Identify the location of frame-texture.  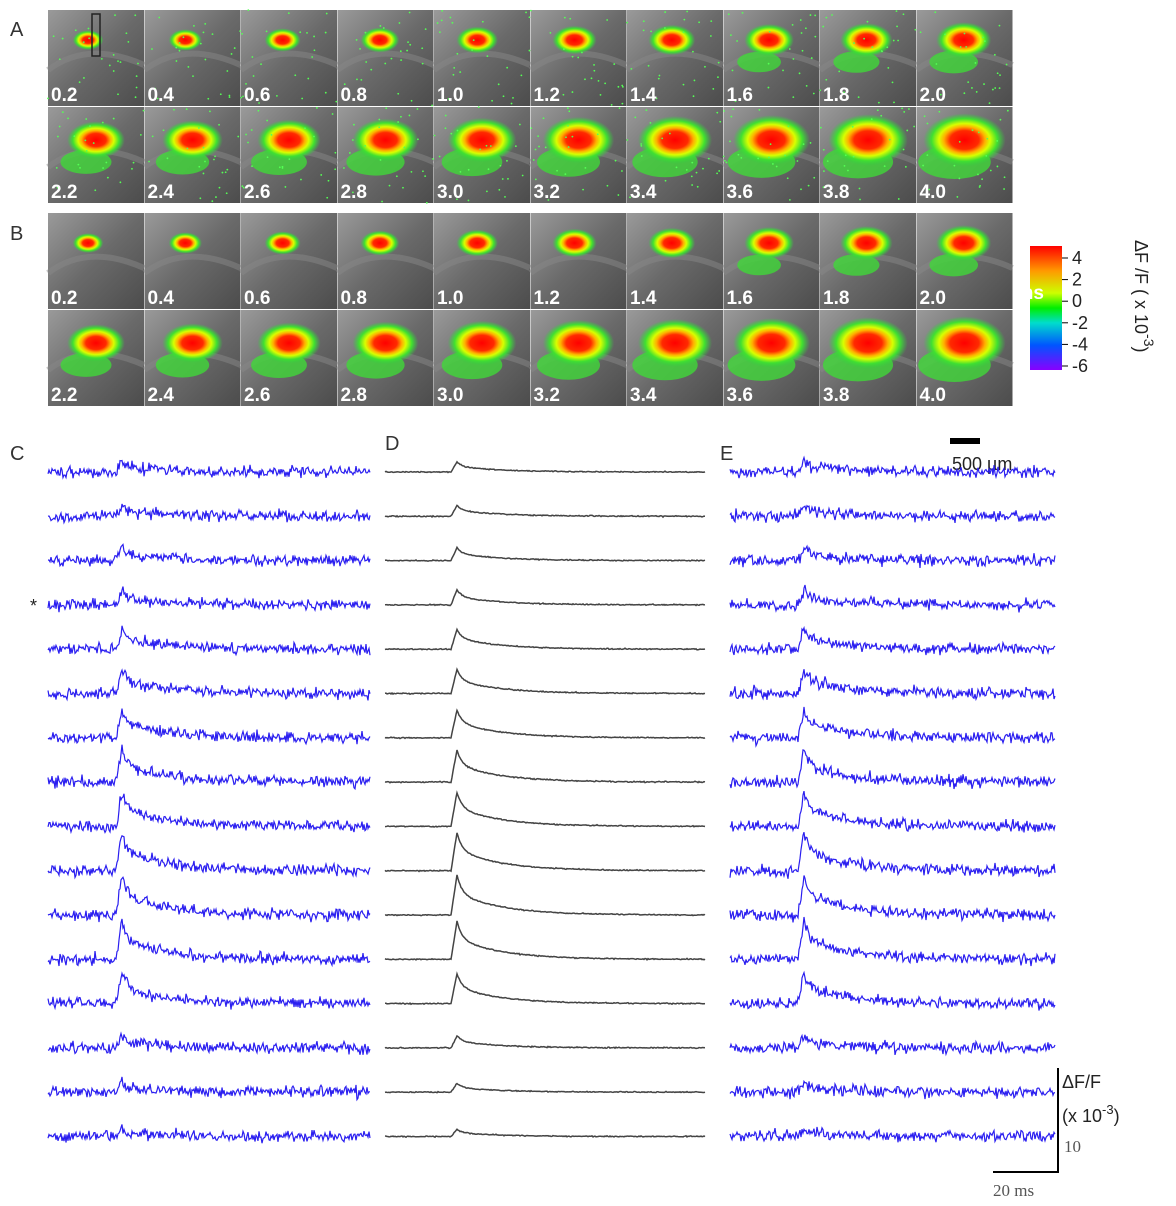
(482, 61).